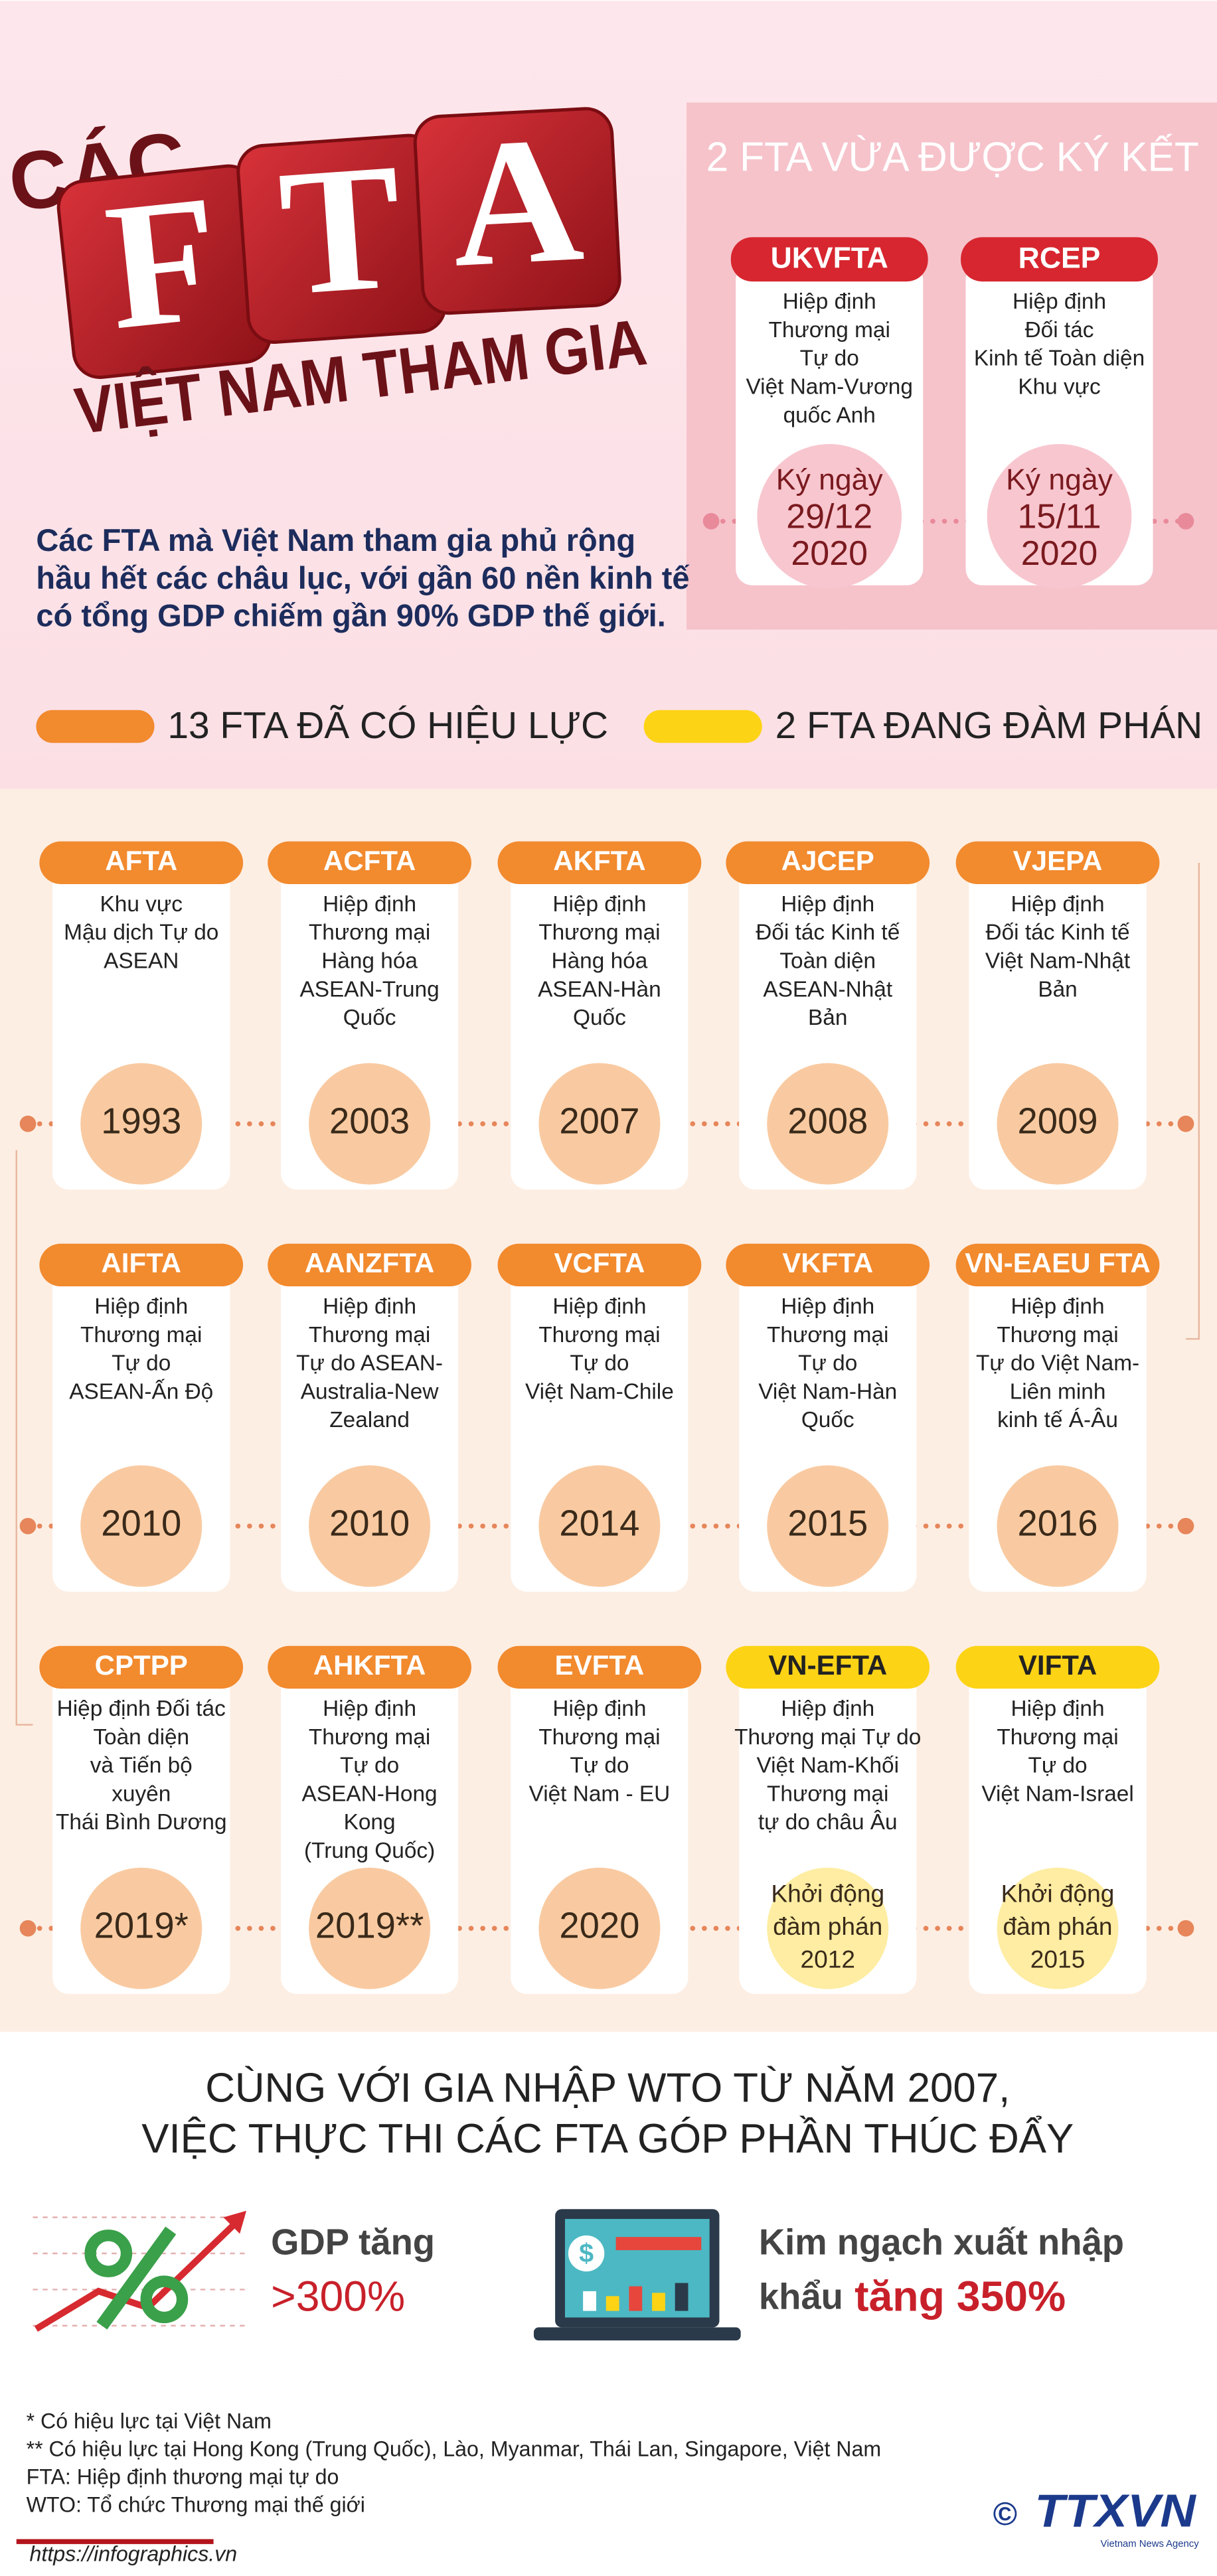  What do you see at coordinates (827, 1524) in the screenshot?
I see `fta-year: 2015` at bounding box center [827, 1524].